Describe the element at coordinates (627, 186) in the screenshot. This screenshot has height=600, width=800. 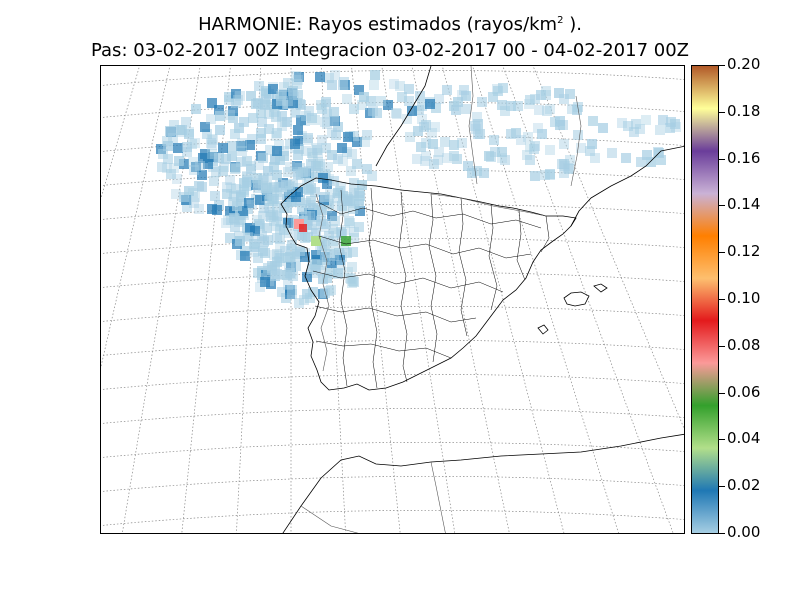
I see `france-med-coastline` at that location.